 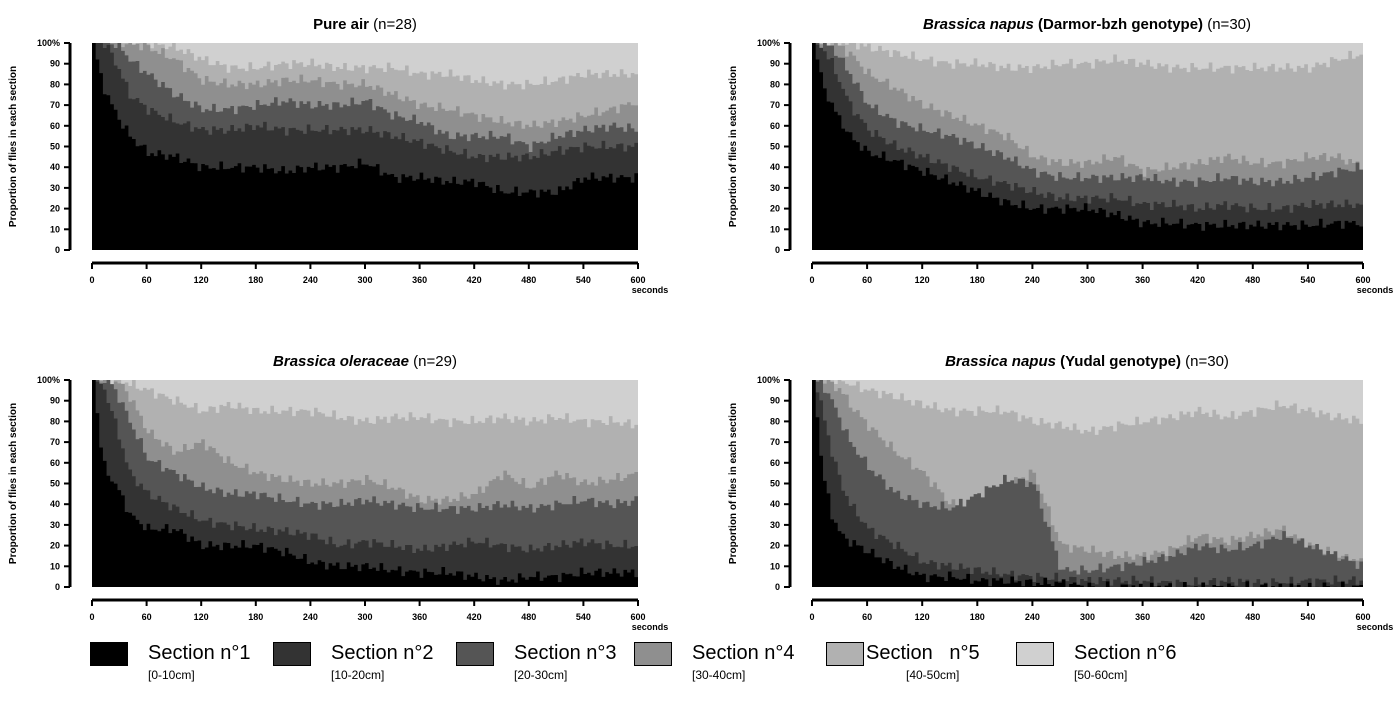 I want to click on legend-label: Section n°6, so click(x=1125, y=653).